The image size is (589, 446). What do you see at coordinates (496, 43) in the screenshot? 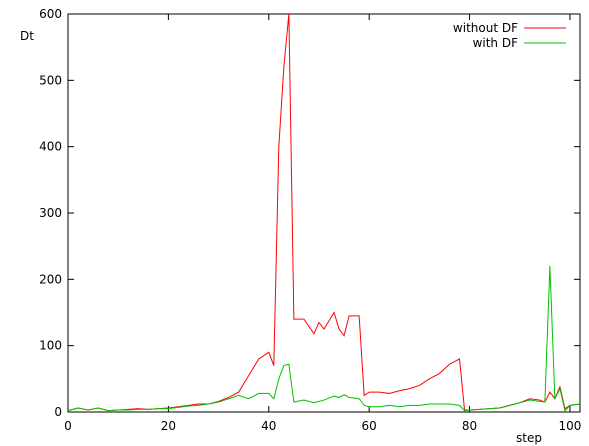
I see `legend-label: with DF` at bounding box center [496, 43].